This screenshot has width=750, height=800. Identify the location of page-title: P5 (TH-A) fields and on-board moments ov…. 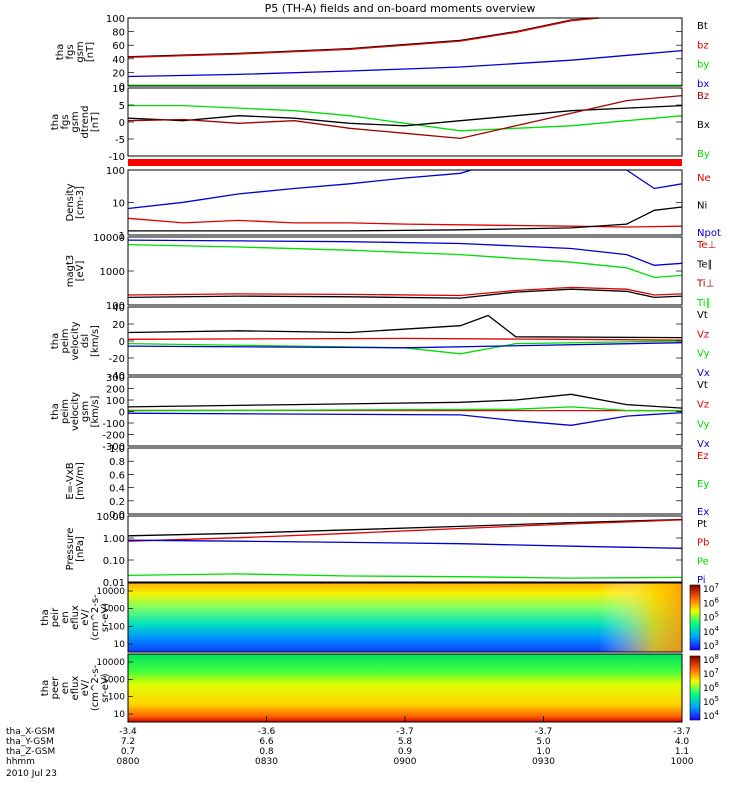
(400, 8).